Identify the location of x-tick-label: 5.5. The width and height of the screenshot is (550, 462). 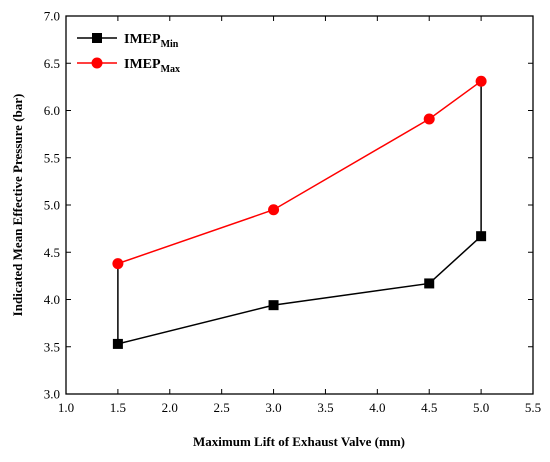
(533, 407).